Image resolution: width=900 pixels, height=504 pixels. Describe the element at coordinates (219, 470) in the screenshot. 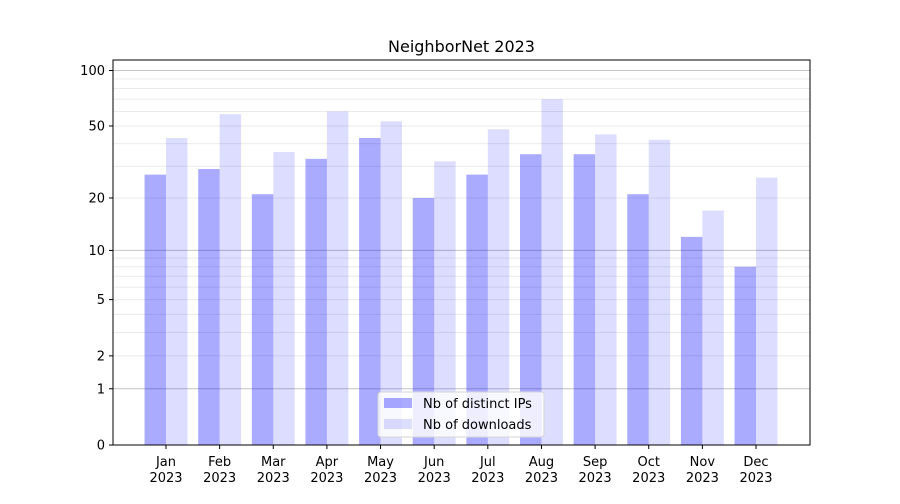

I see `x-tick-label: Feb 2023` at that location.